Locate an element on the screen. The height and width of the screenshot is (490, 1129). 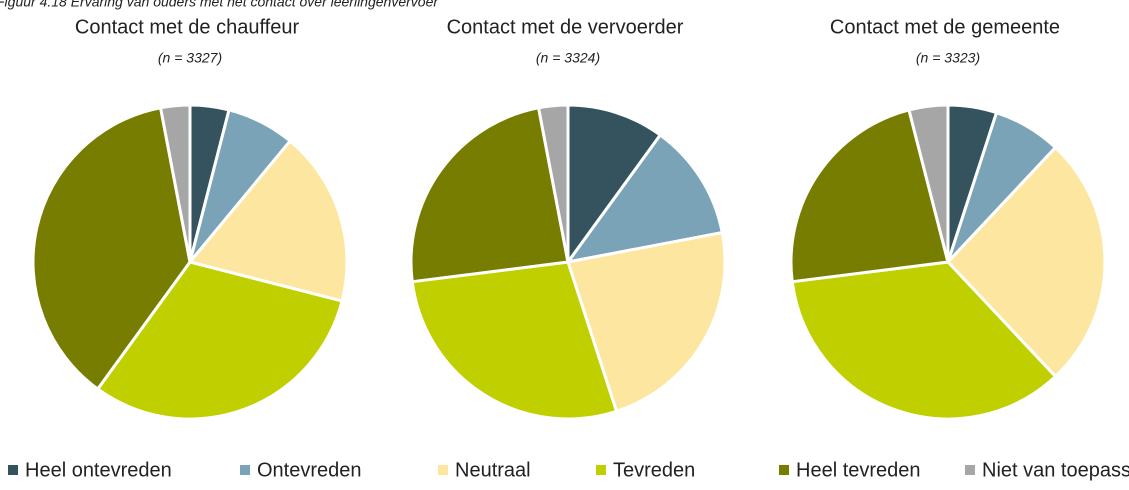
legend-label: Neutraal is located at coordinates (493, 470).